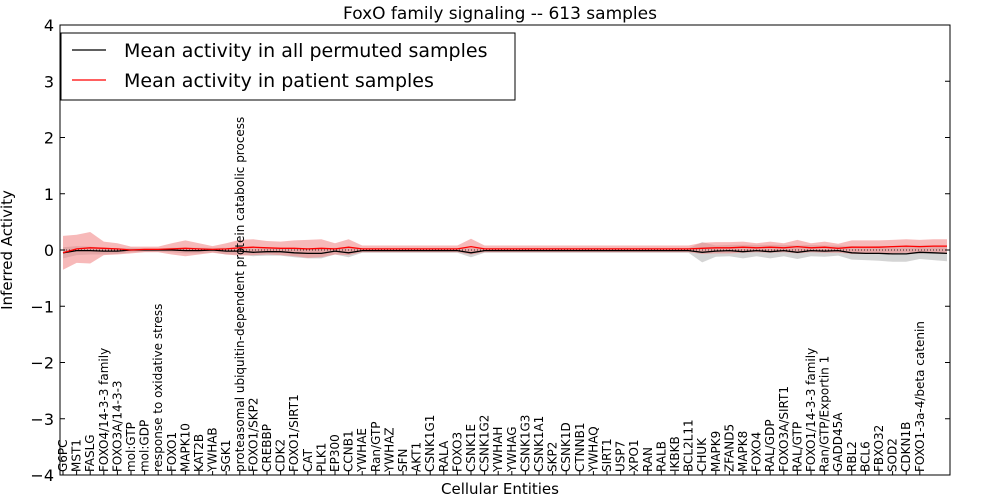 Image resolution: width=1000 pixels, height=500 pixels. I want to click on x-tick-label: CREBBP, so click(267, 448).